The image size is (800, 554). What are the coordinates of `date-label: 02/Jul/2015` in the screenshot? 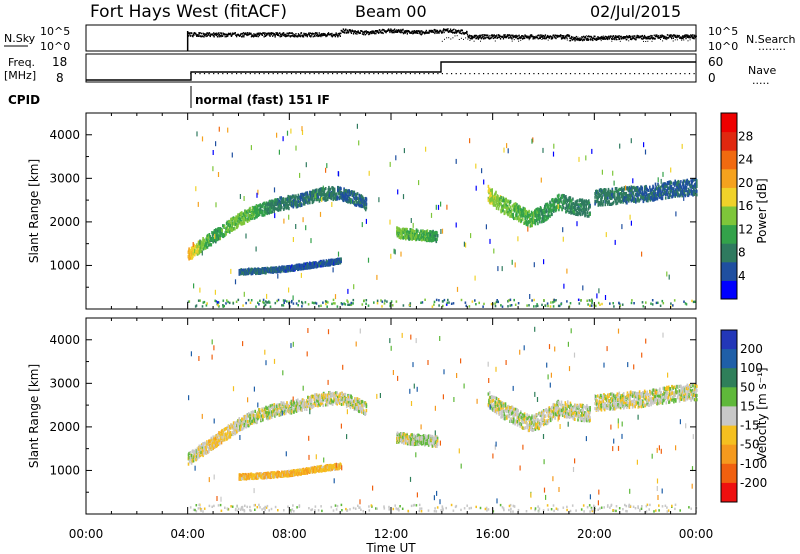 It's located at (635, 11).